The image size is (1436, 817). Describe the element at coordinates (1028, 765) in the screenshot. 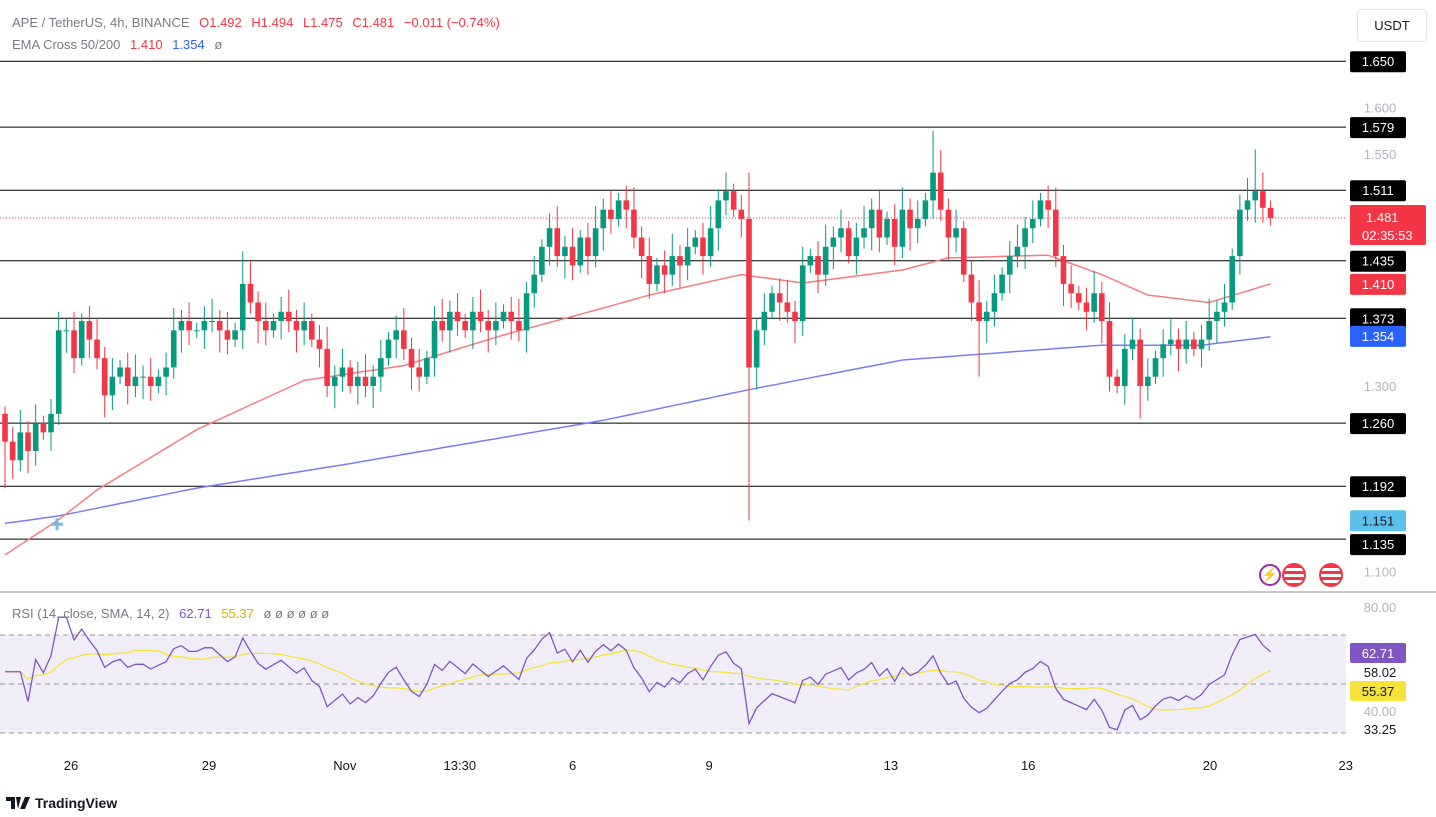

I see `time-tick-label: 16` at that location.